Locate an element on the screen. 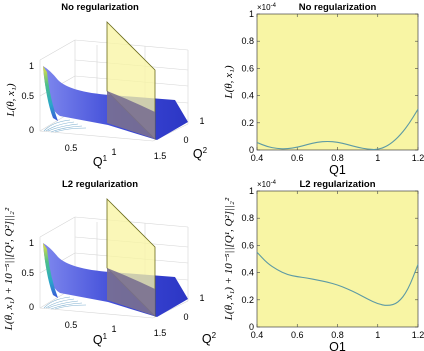 The image size is (424, 351). y-axis-label: L(θ, x₁) is located at coordinates (229, 82).